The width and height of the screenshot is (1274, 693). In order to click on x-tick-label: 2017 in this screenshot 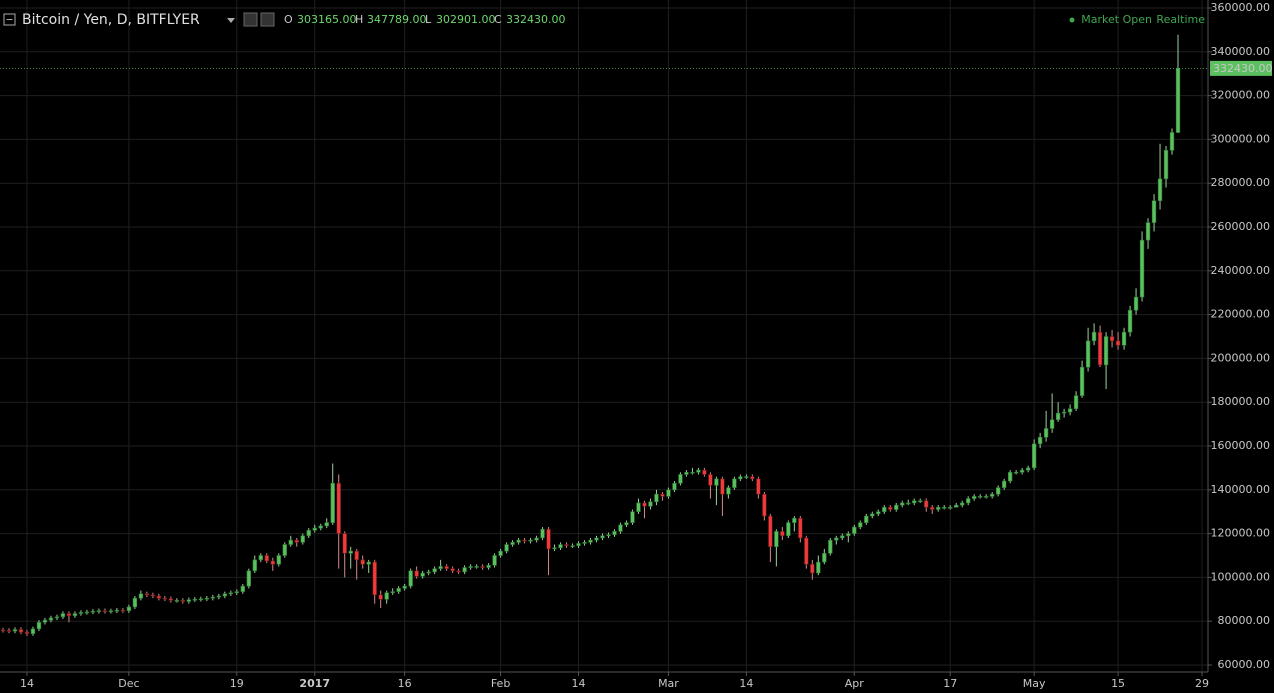, I will do `click(314, 683)`.